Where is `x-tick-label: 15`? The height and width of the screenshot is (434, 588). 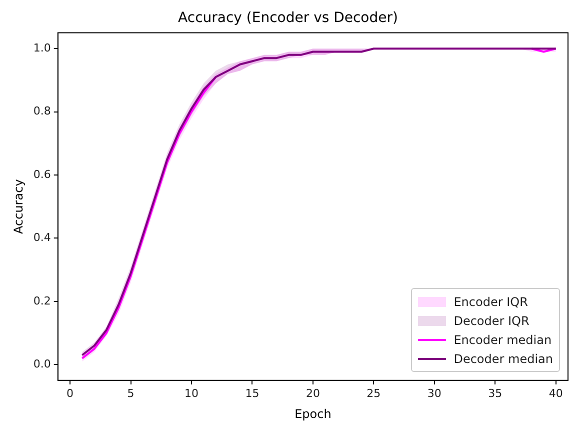
x-tick-label: 15 is located at coordinates (252, 393).